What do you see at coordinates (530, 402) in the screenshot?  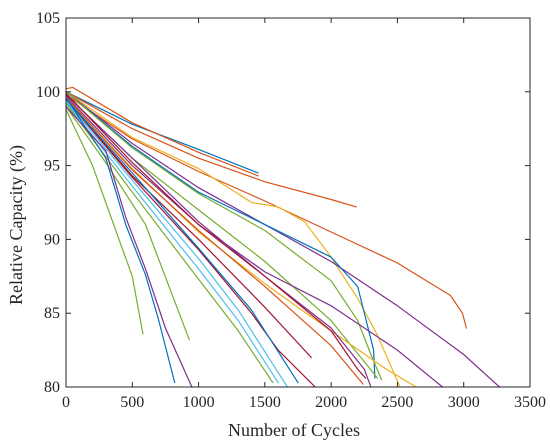 I see `x-tick-label: 3500` at bounding box center [530, 402].